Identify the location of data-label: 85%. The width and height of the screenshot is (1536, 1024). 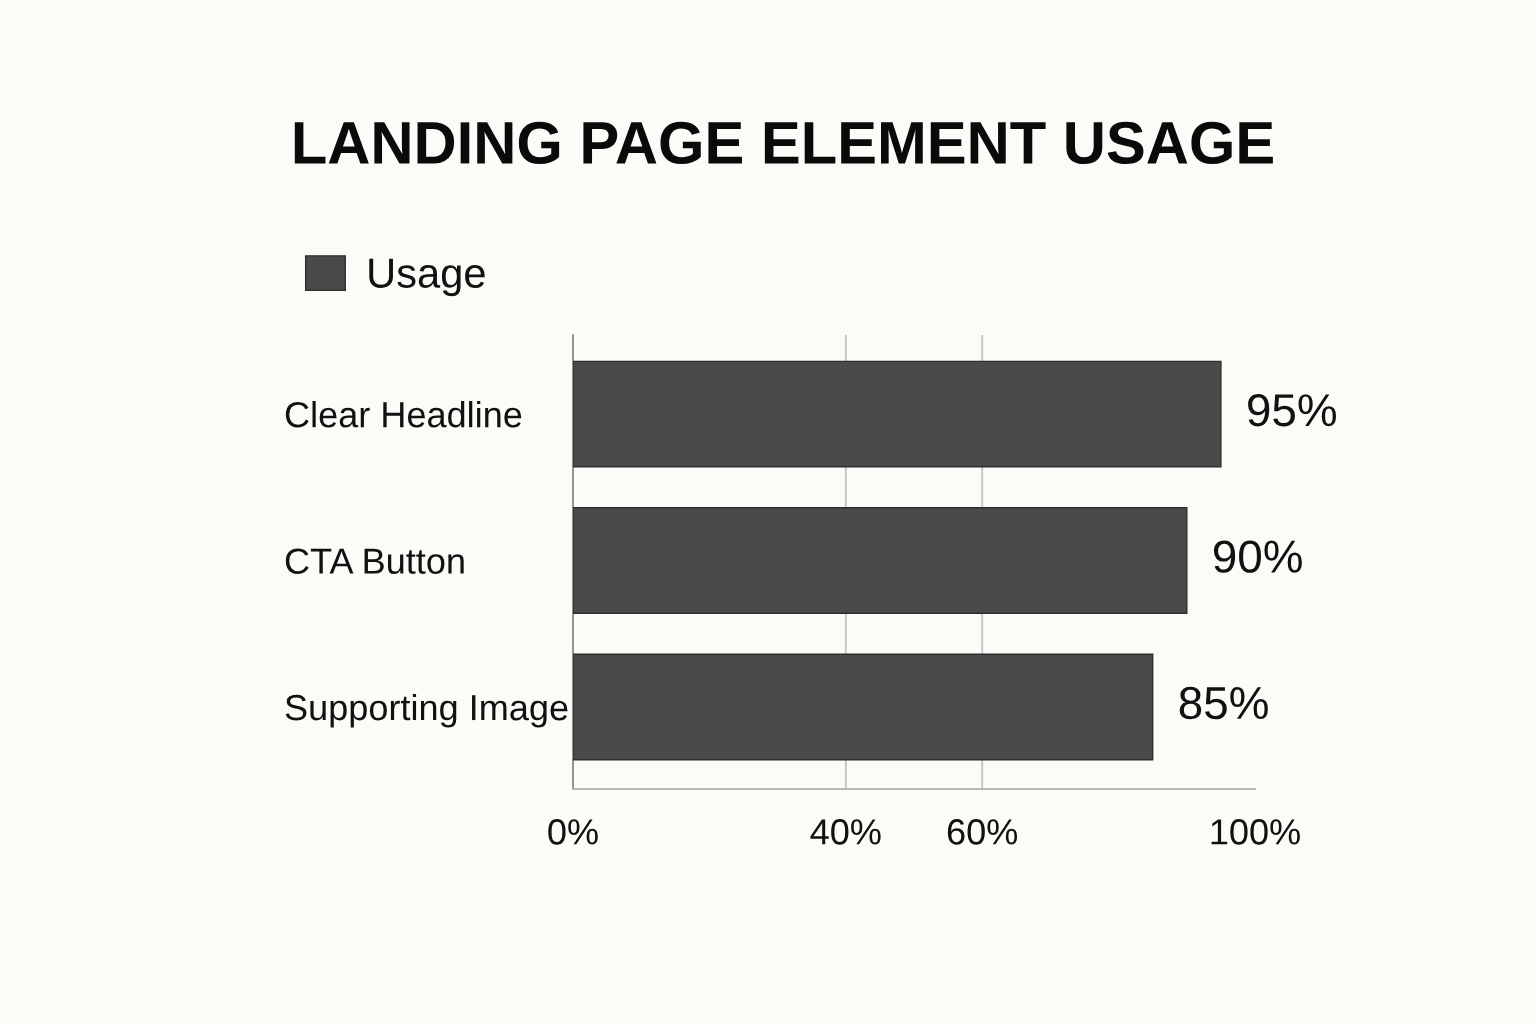
(1223, 703).